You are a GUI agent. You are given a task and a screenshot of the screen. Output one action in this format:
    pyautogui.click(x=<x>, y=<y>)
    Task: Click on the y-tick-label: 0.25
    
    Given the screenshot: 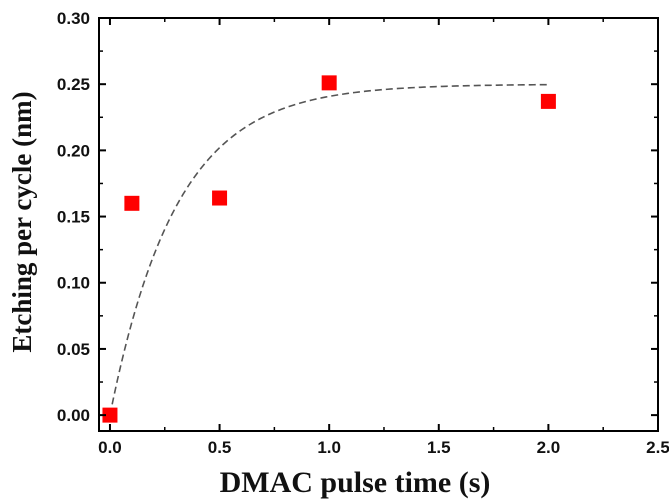 What is the action you would take?
    pyautogui.click(x=73, y=84)
    